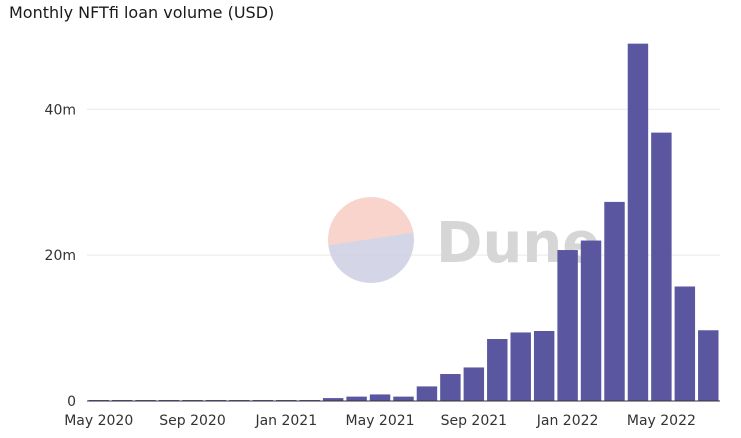  I want to click on x-tick-label: Jan 2021, so click(285, 421).